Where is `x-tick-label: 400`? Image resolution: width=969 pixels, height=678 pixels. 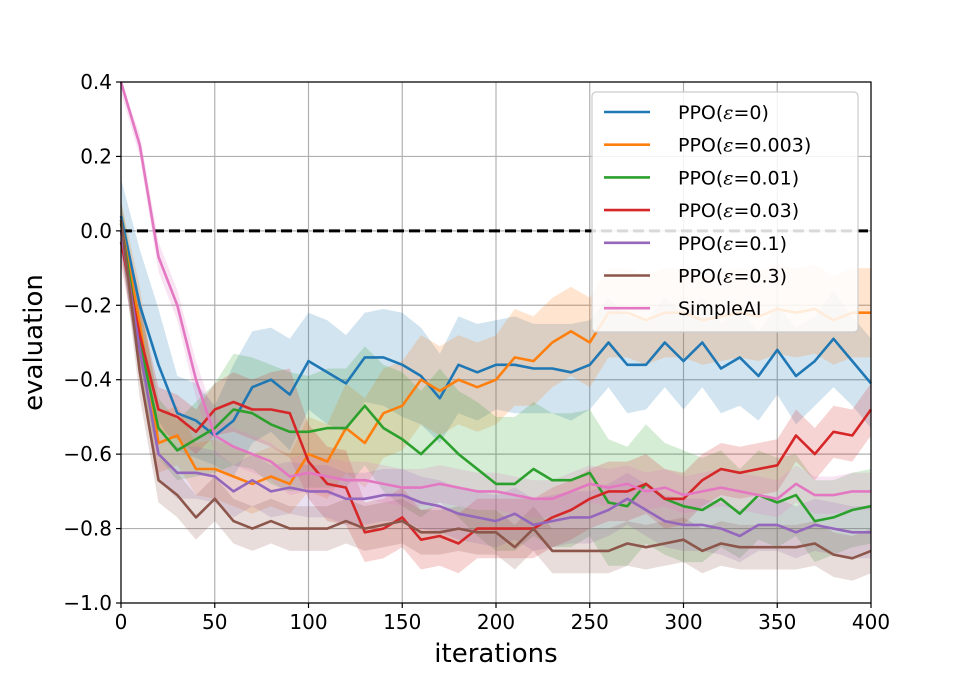 x-tick-label: 400 is located at coordinates (871, 622).